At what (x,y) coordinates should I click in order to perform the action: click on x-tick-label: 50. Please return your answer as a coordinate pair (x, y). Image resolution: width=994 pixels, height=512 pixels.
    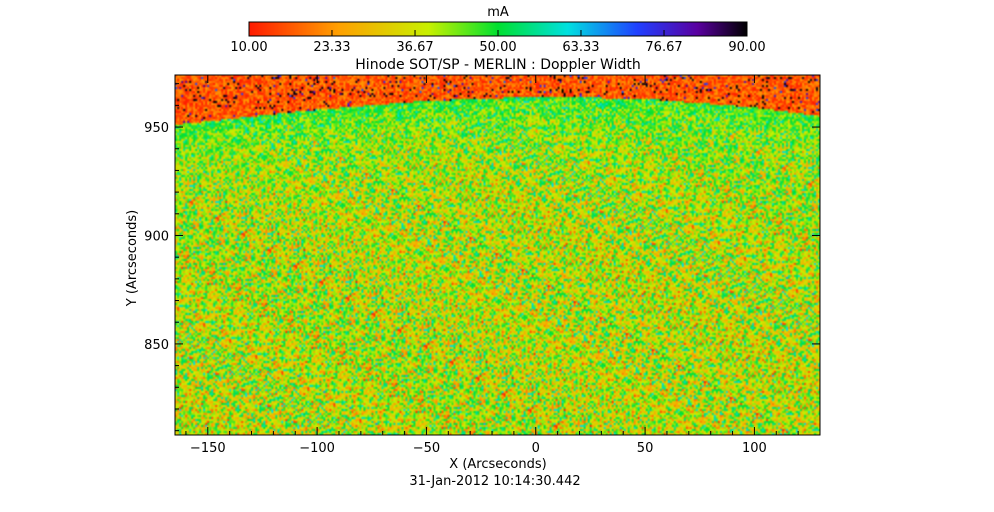
    Looking at the image, I should click on (645, 448).